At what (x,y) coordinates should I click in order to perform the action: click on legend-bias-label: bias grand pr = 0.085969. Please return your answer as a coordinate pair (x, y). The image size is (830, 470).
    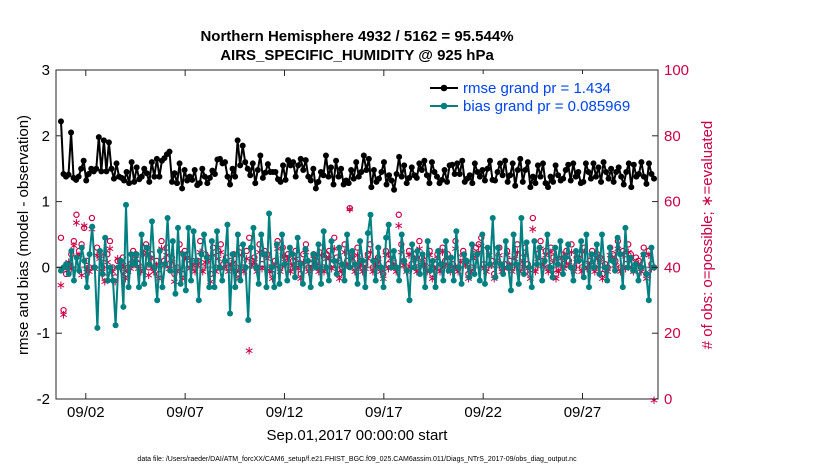
    Looking at the image, I should click on (546, 106).